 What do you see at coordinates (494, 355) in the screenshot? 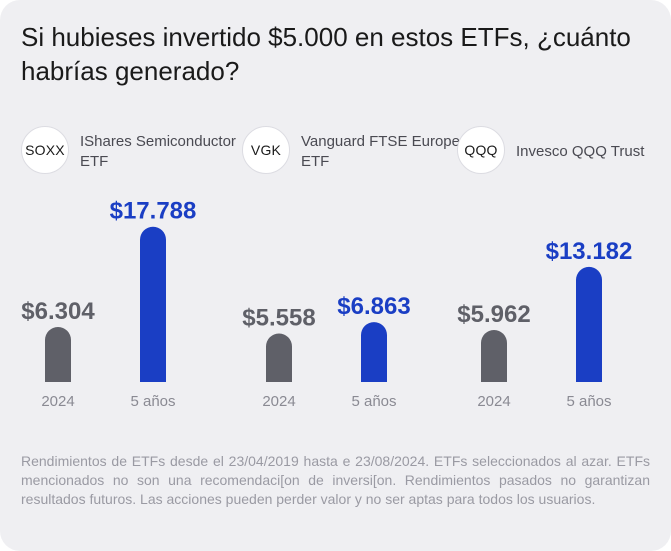
I see `bar-qqq-2024` at bounding box center [494, 355].